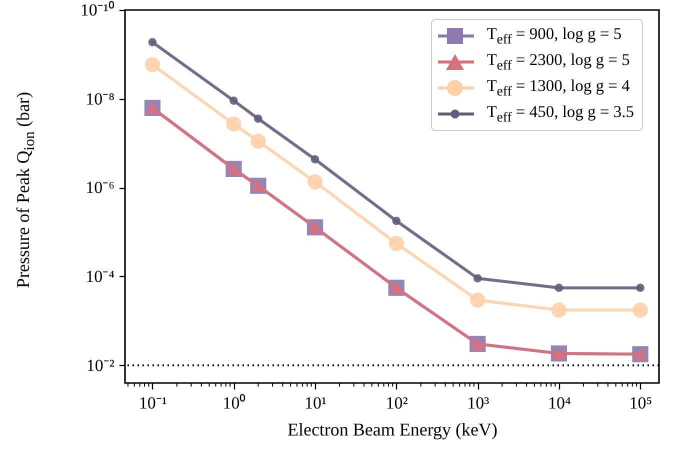 The width and height of the screenshot is (673, 473). Describe the element at coordinates (97, 10) in the screenshot. I see `y-tick-label: 10⁻¹⁰` at that location.